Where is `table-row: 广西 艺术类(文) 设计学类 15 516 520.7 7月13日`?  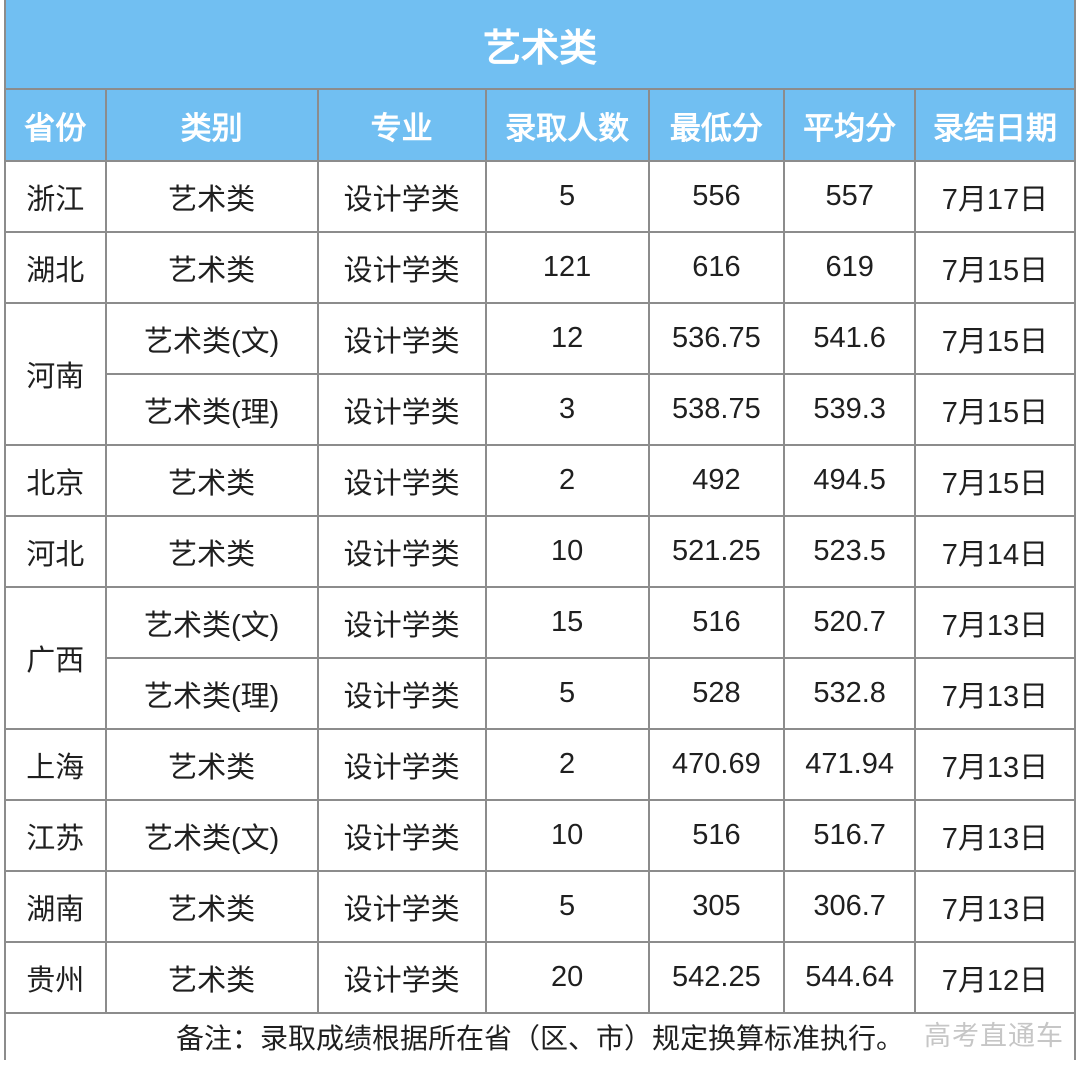
table-row: 广西 艺术类(文) 设计学类 15 516 520.7 7月13日 is located at coordinates (540, 658).